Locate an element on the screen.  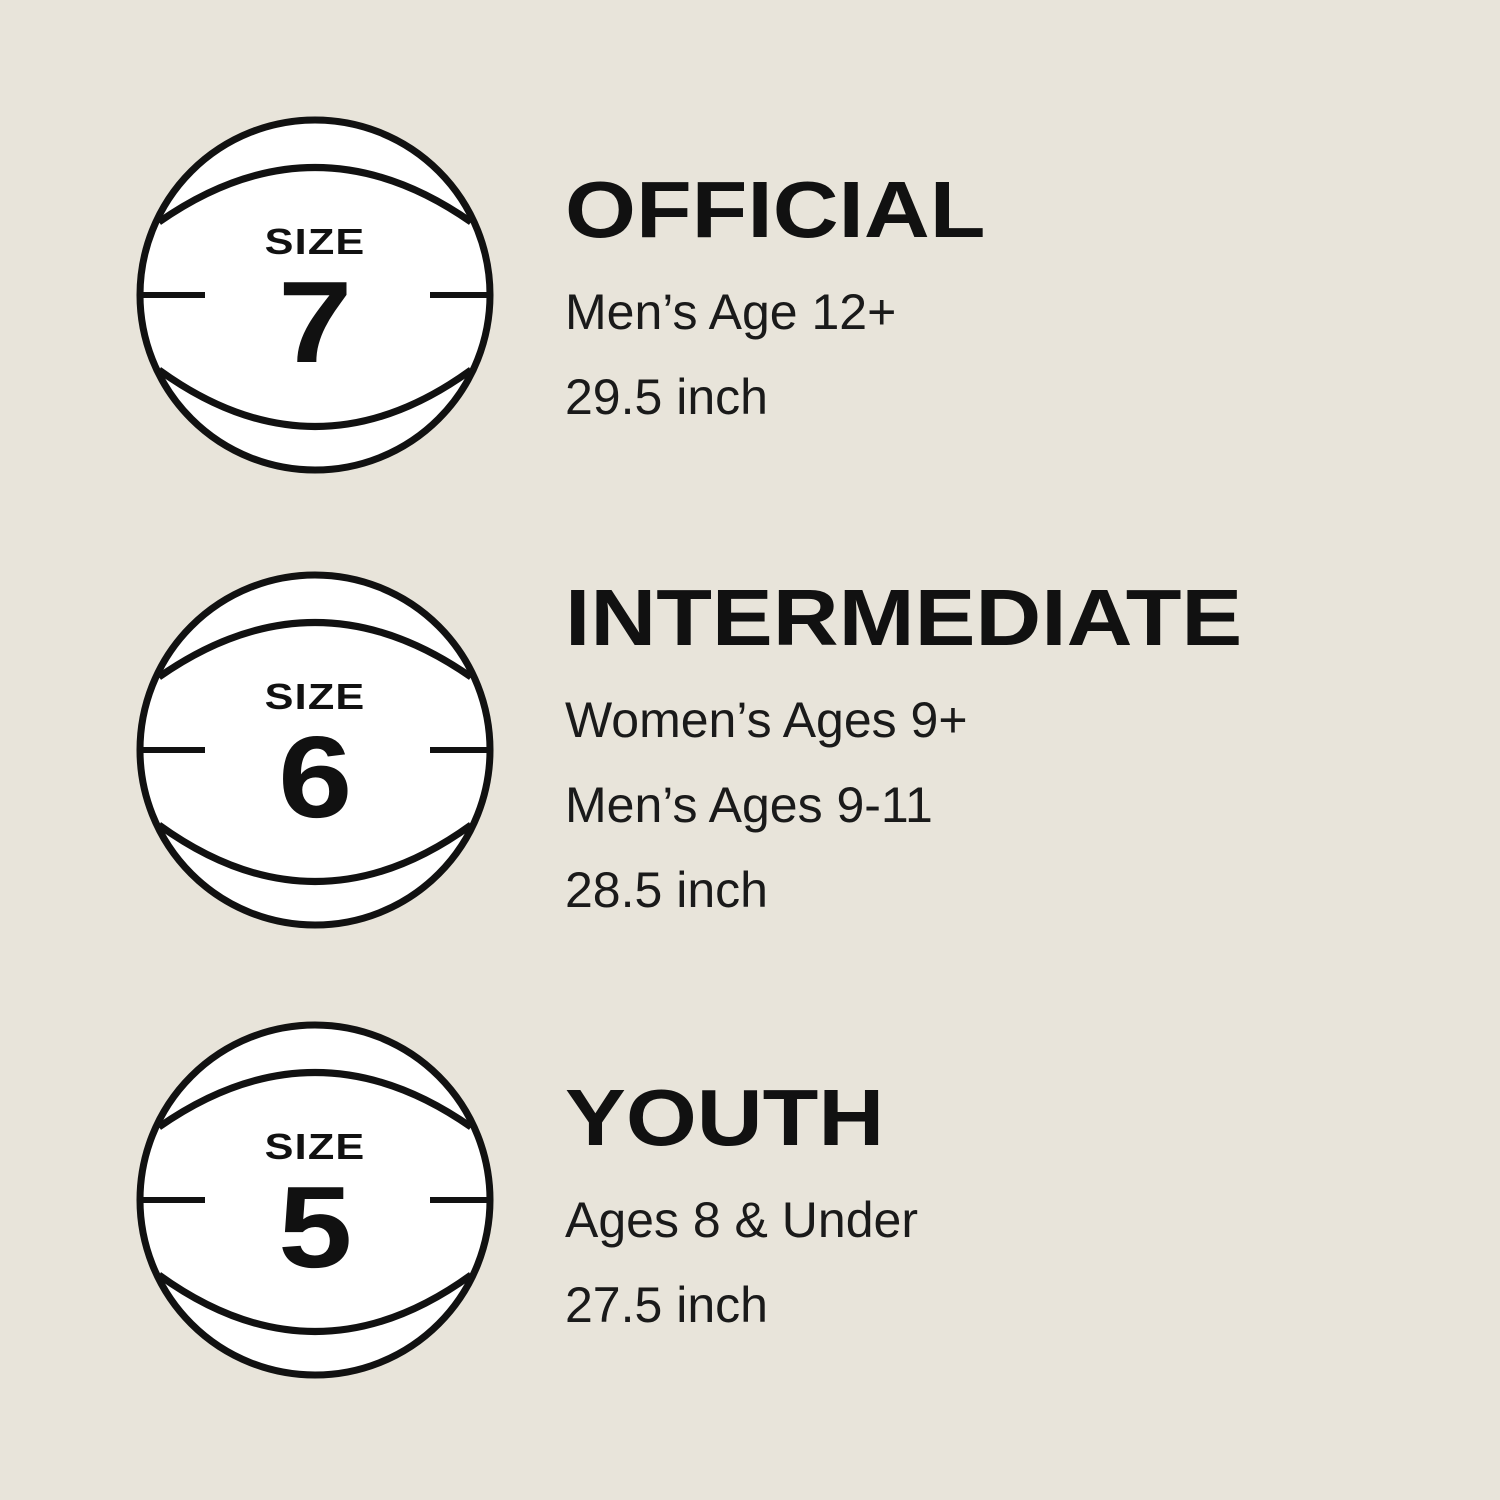
size-detail-line: Men’s Ages 9-11 is located at coordinates (749, 805).